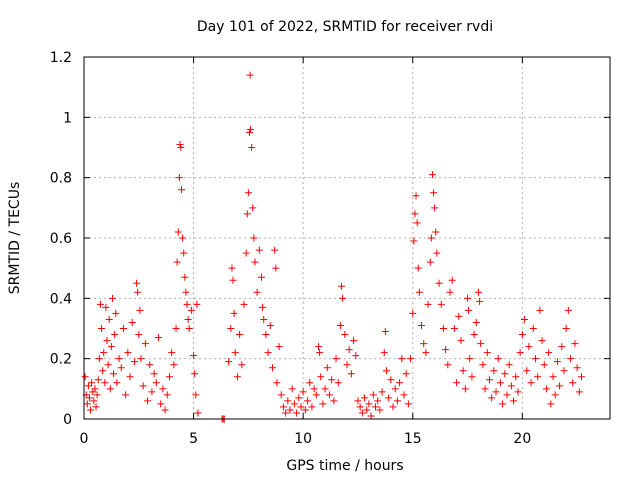  What do you see at coordinates (413, 439) in the screenshot?
I see `x-tick-label: 15` at bounding box center [413, 439].